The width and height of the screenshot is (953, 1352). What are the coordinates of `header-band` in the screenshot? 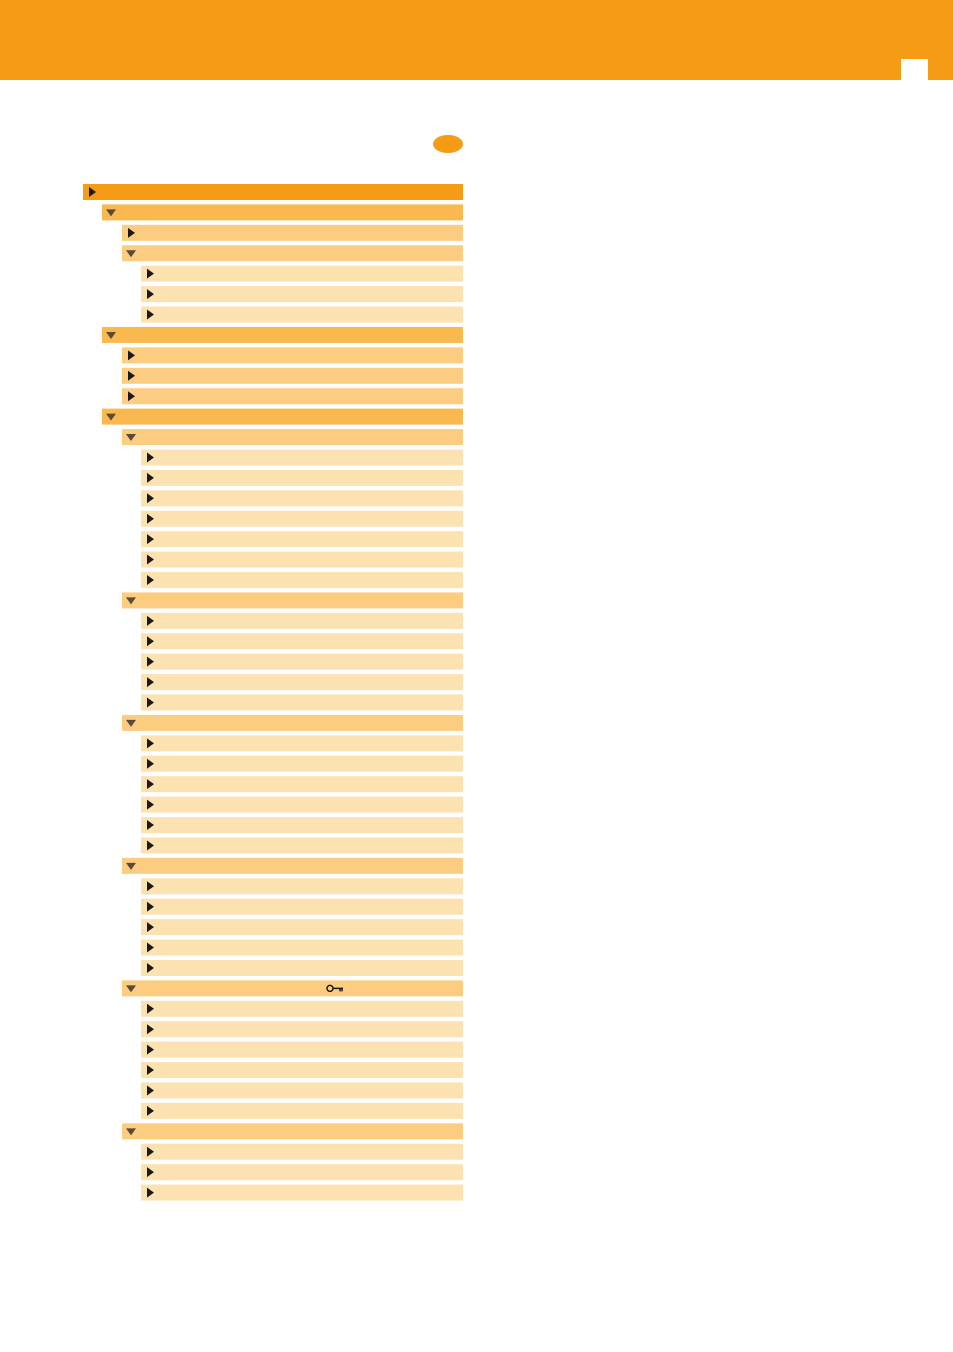 It's located at (476, 40).